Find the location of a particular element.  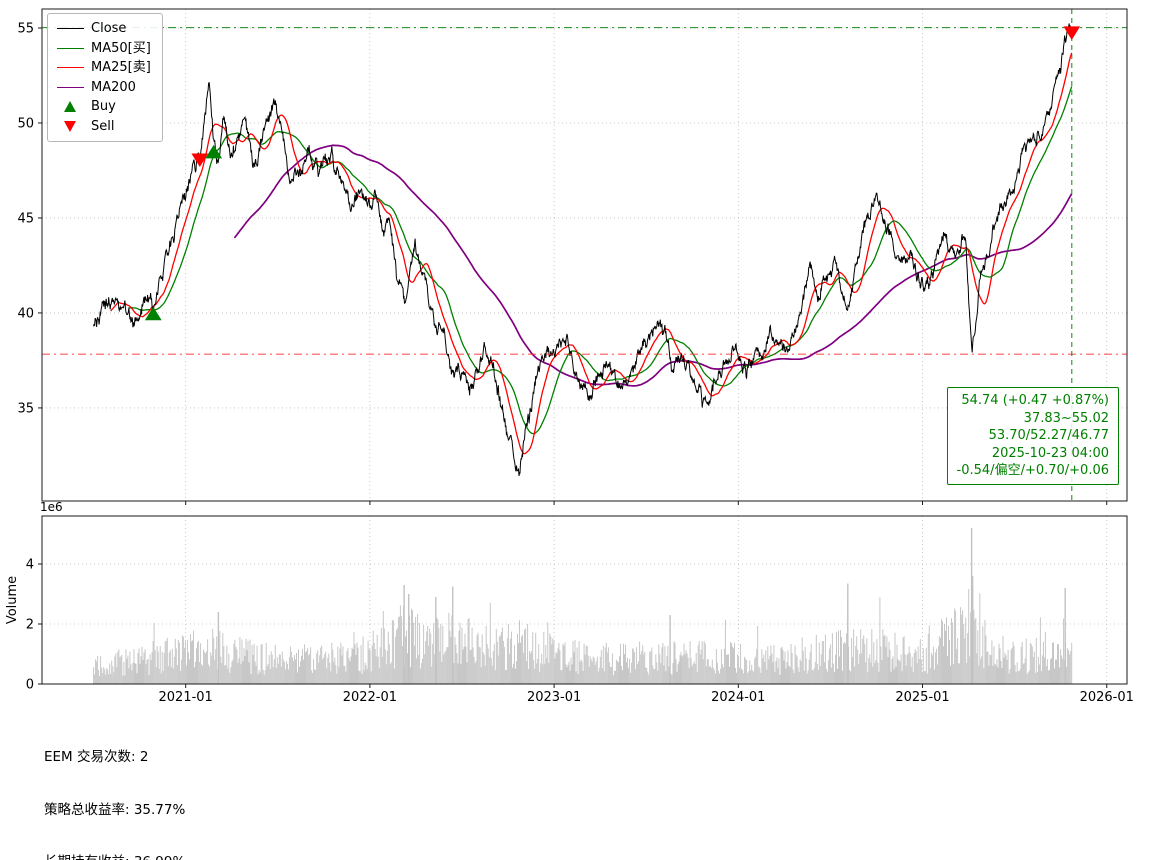

annotation-price-line: 54.74 (+0.47 +0.87%) is located at coordinates (1035, 400).